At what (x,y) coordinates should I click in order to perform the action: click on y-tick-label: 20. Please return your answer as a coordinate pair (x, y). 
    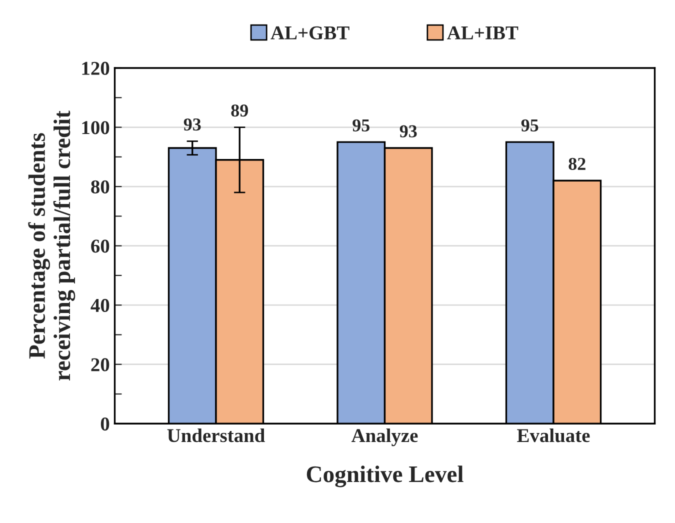
    Looking at the image, I should click on (100, 365).